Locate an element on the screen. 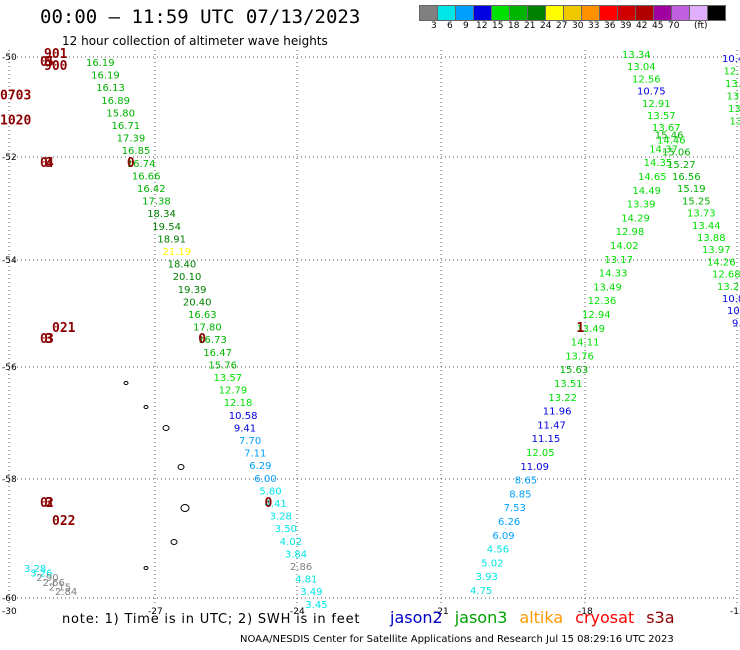 Image resolution: width=740 pixels, height=650 pixels. swh-value: 21.19 is located at coordinates (177, 252).